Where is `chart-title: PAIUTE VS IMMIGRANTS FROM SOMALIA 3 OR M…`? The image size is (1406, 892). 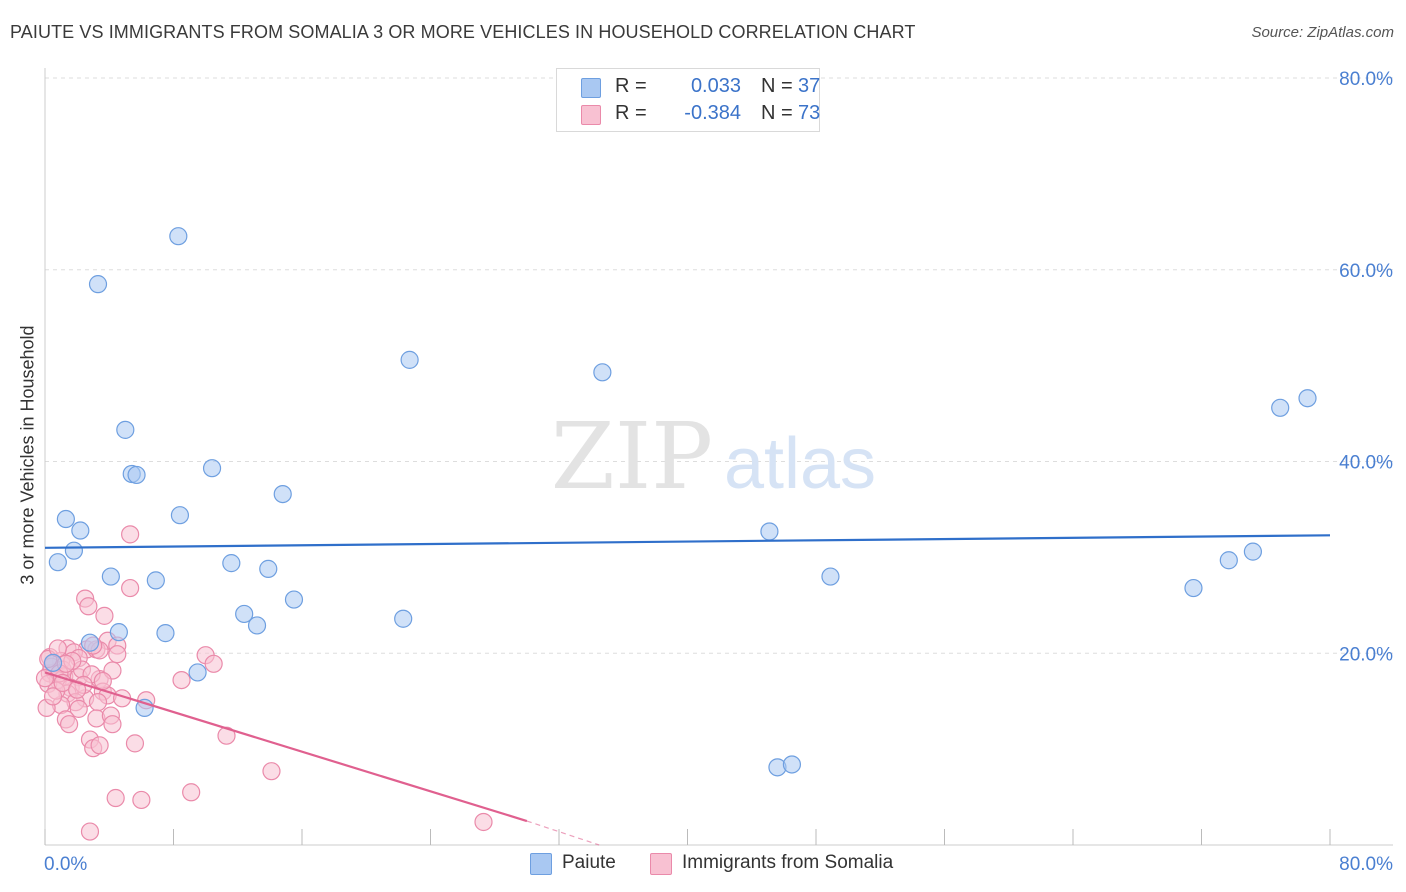 chart-title: PAIUTE VS IMMIGRANTS FROM SOMALIA 3 OR M… is located at coordinates (463, 32).